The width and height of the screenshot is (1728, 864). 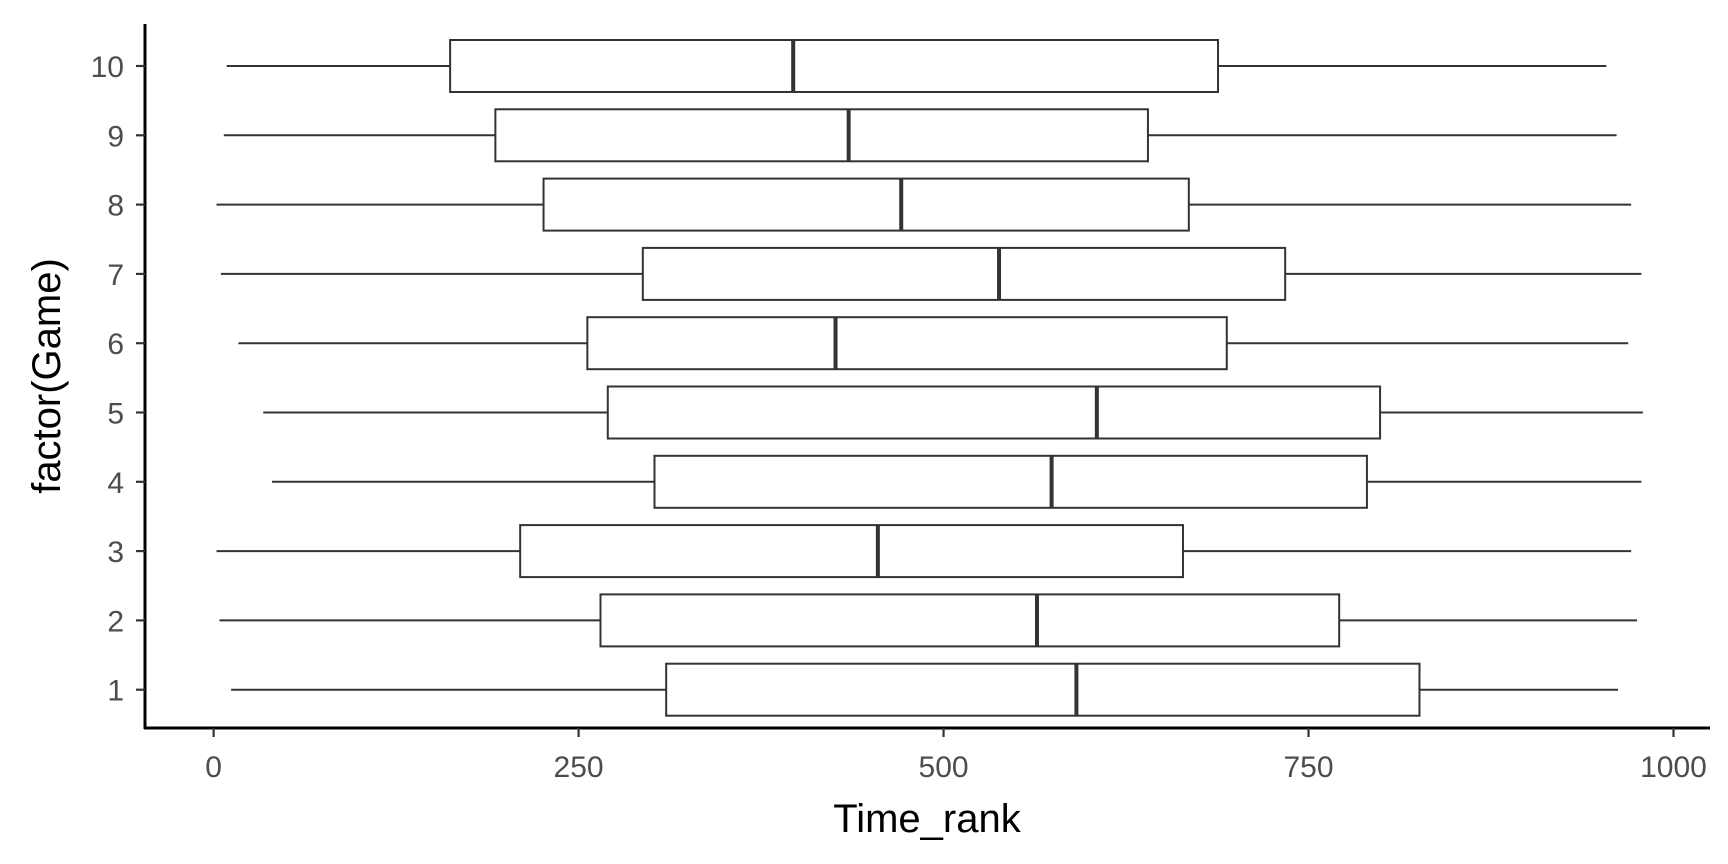 What do you see at coordinates (115, 206) in the screenshot?
I see `y-tick-label: 8` at bounding box center [115, 206].